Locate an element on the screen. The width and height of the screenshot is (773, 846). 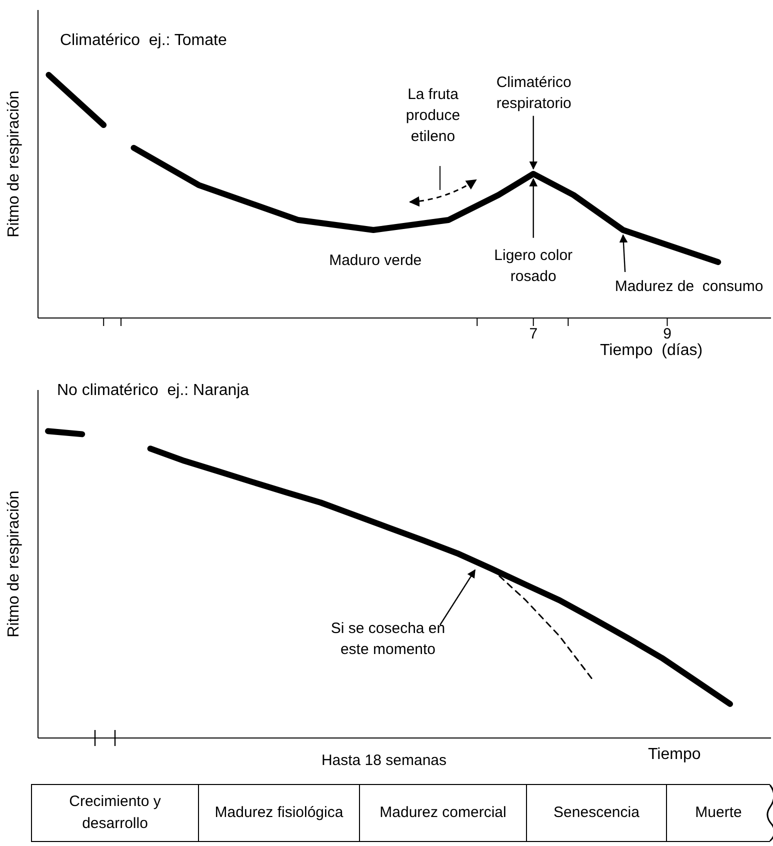
annotation: La fruta produce etileno is located at coordinates (433, 116).